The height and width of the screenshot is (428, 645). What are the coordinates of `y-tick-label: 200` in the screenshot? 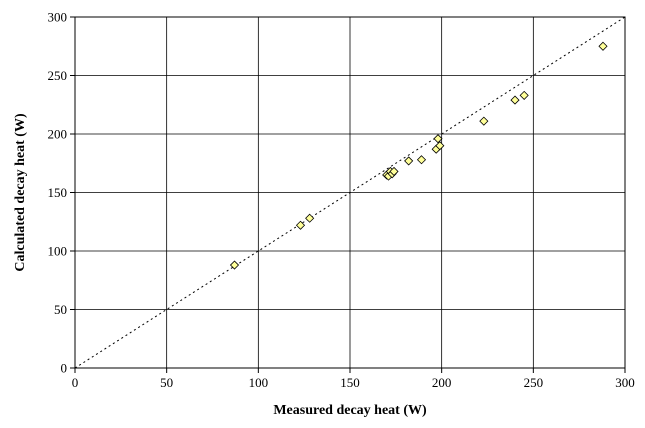 It's located at (58, 134).